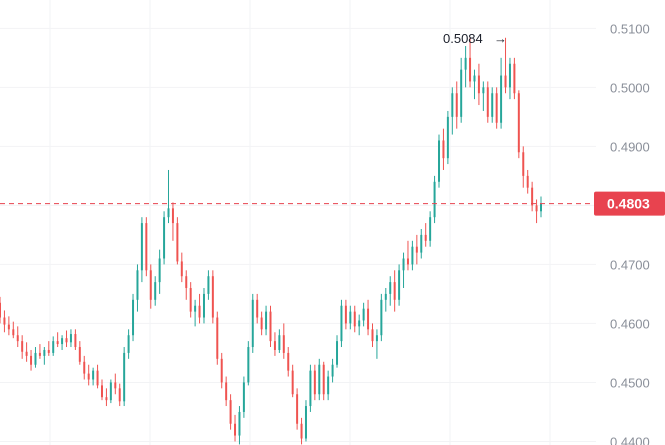 The width and height of the screenshot is (665, 445). Describe the element at coordinates (630, 87) in the screenshot. I see `y-tick-label: 0.5000` at that location.